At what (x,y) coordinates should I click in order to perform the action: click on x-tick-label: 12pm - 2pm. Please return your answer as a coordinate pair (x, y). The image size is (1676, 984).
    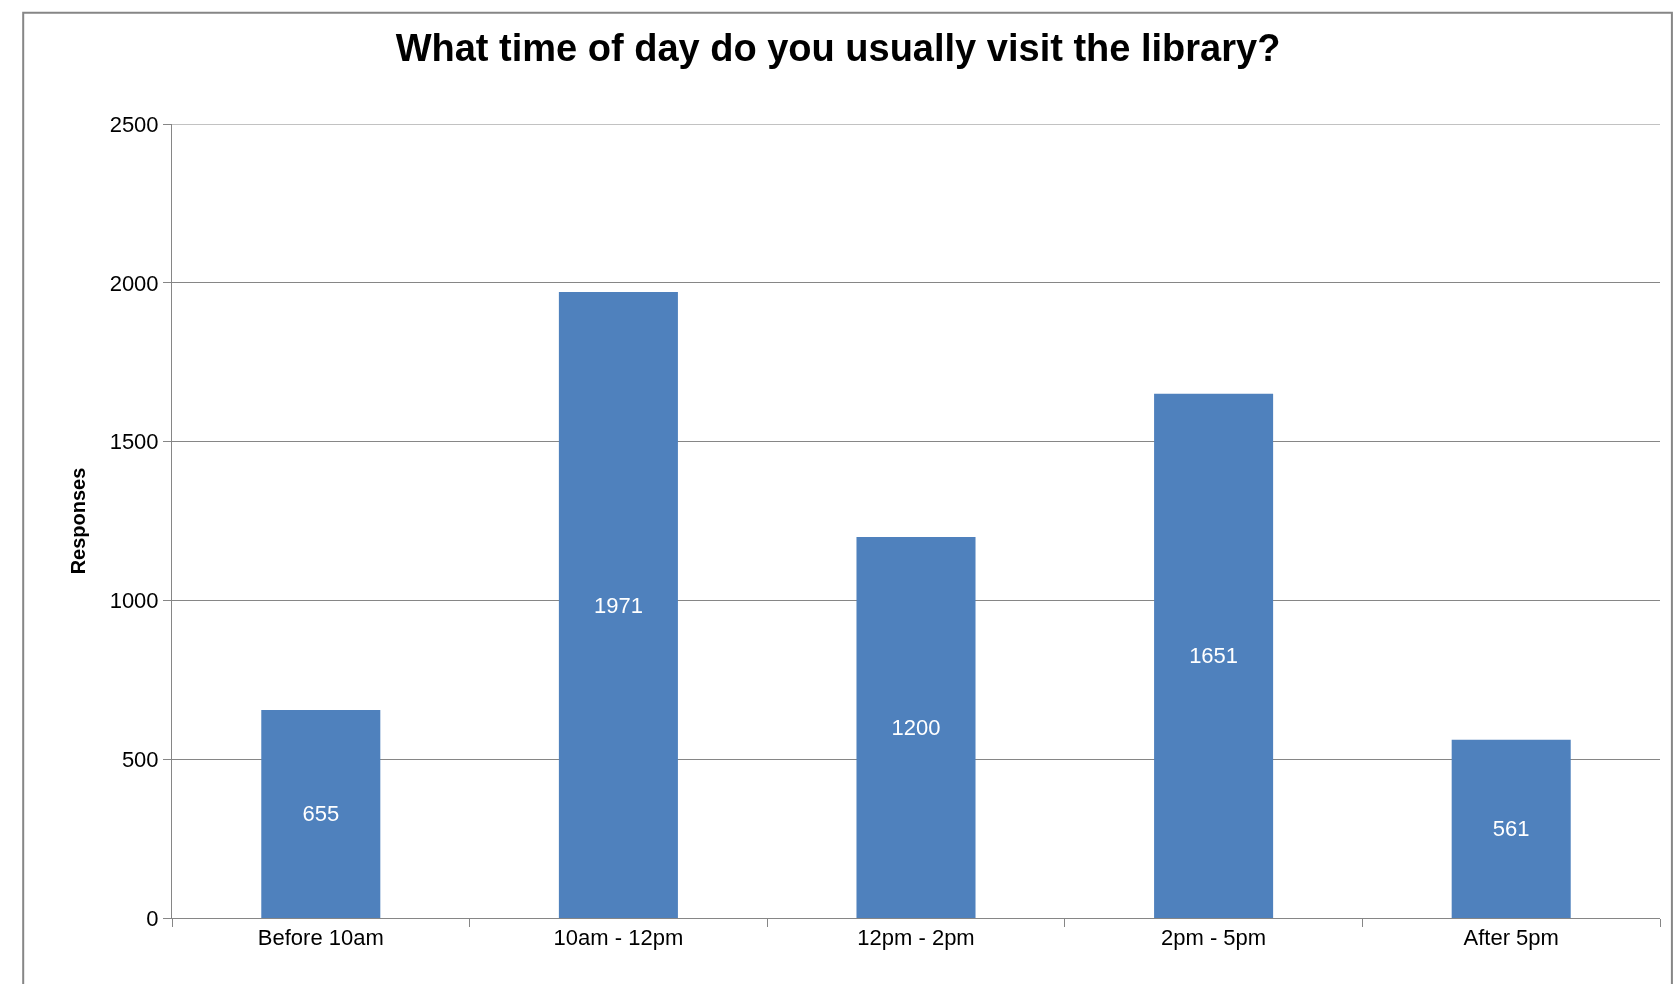
    Looking at the image, I should click on (916, 938).